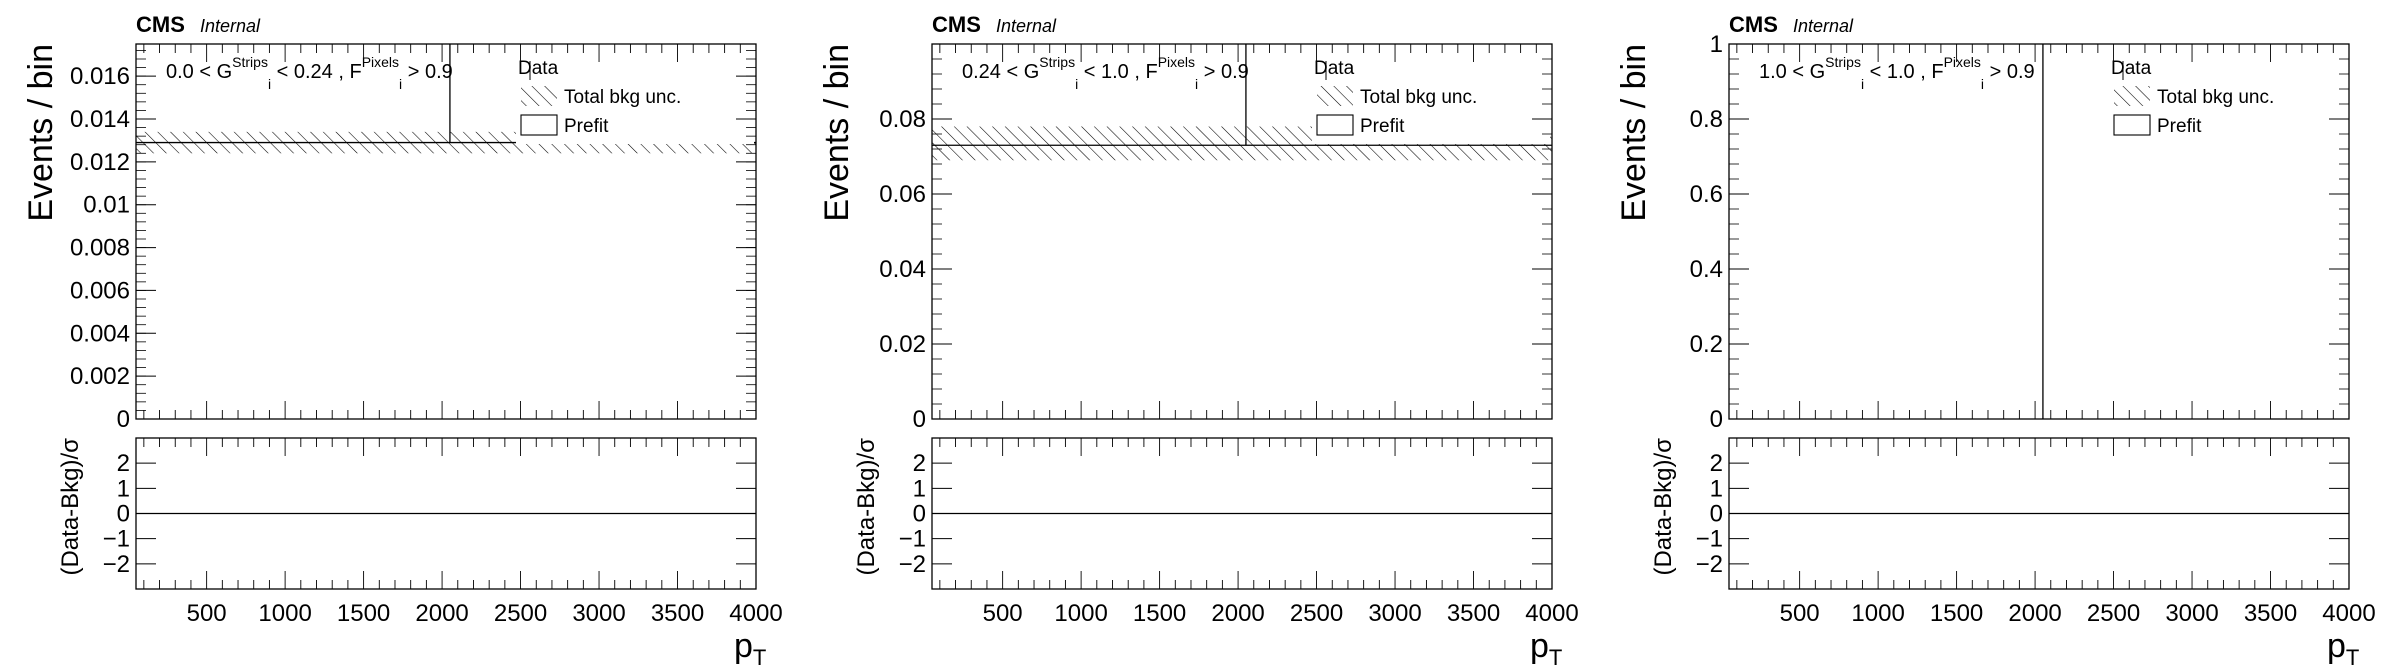  I want to click on y-tick-label: 0.06, so click(902, 194).